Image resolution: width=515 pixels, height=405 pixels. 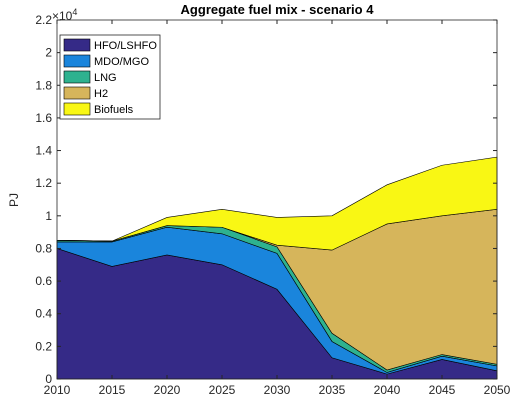 What do you see at coordinates (277, 390) in the screenshot?
I see `x-tick-label: 2030` at bounding box center [277, 390].